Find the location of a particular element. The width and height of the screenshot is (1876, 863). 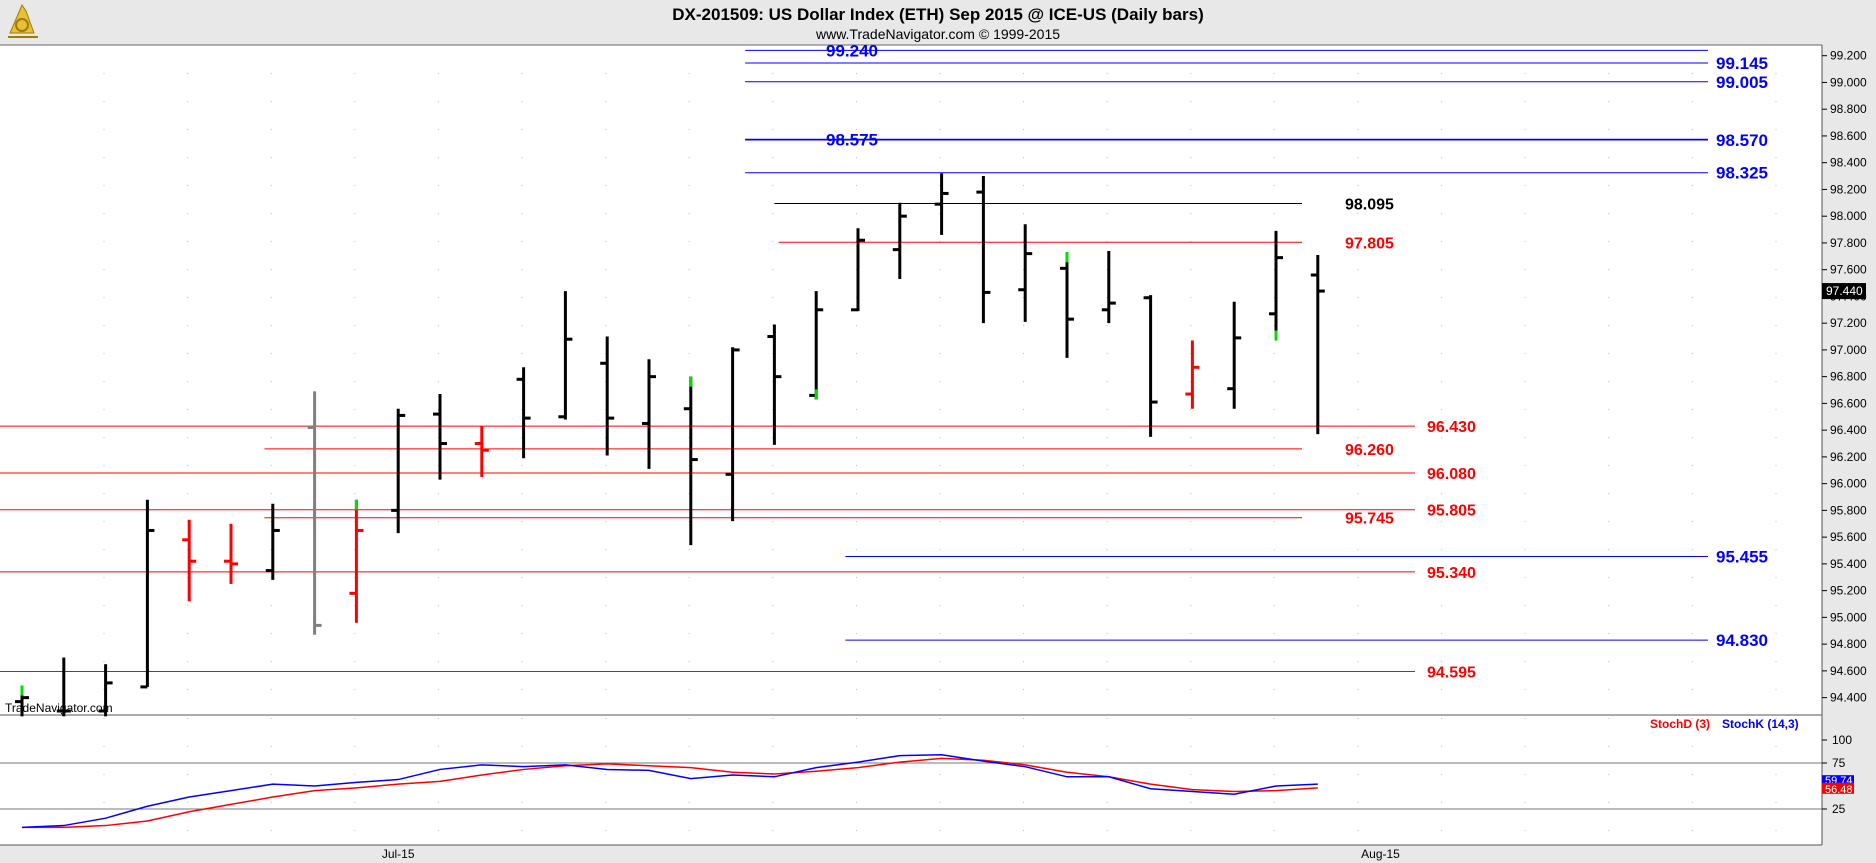

header-bar is located at coordinates (938, 22).